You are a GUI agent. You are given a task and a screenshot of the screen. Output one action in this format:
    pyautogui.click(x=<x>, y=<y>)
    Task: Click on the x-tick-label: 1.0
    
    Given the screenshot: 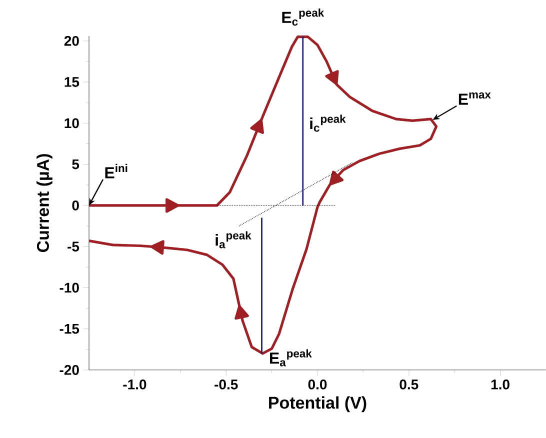 What is the action you would take?
    pyautogui.click(x=500, y=385)
    